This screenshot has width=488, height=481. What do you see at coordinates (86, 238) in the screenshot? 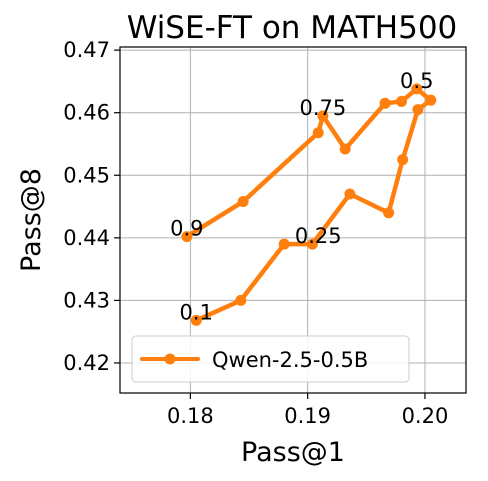
I see `y-tick-label: 0.44` at bounding box center [86, 238].